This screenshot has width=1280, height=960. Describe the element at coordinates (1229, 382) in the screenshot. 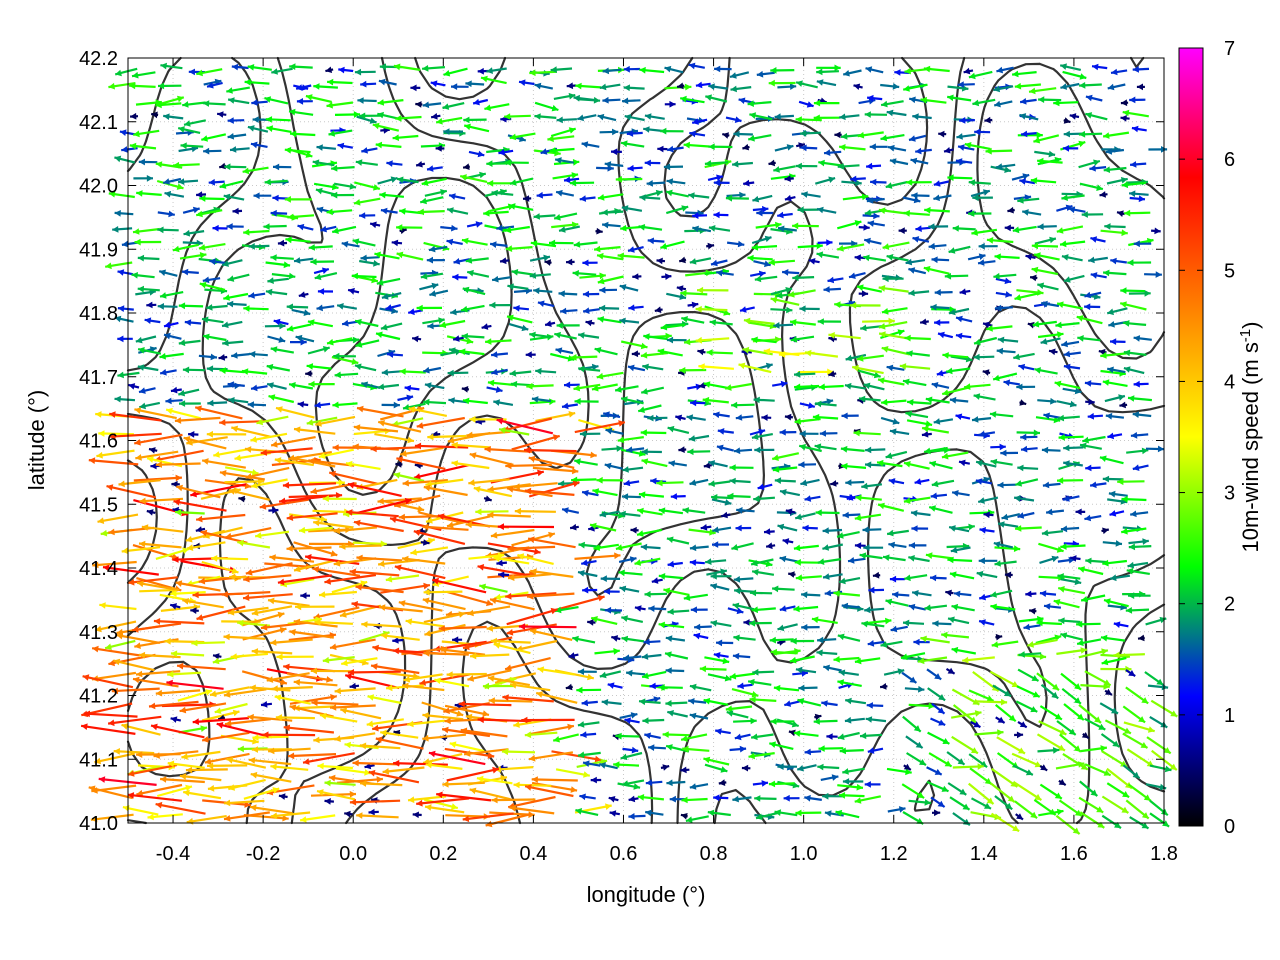

I see `colorbar-tick-label: 4` at that location.